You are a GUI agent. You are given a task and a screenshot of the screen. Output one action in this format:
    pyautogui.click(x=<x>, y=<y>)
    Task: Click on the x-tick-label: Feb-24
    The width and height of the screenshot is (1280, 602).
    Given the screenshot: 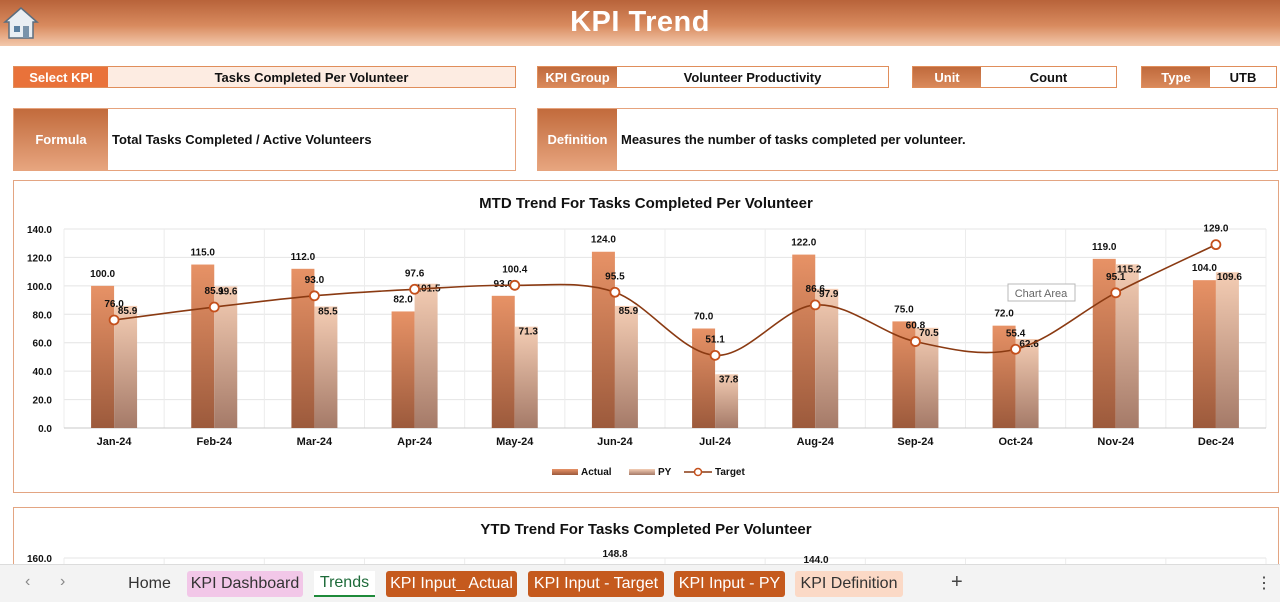 What is the action you would take?
    pyautogui.click(x=215, y=442)
    